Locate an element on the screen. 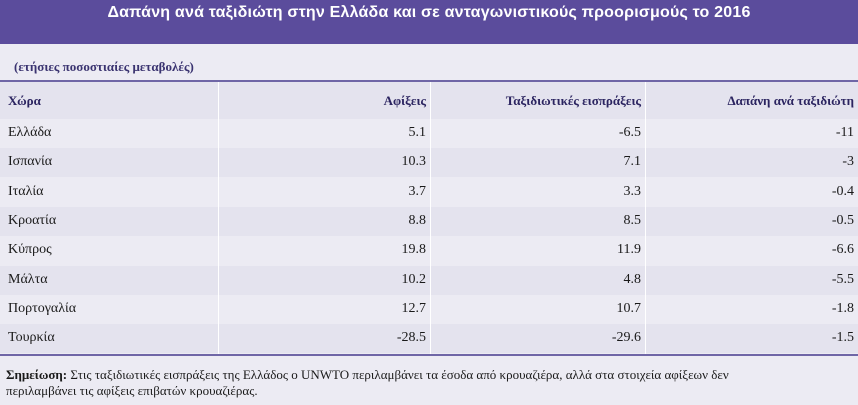 The image size is (858, 405). cell-spend: -1.8 is located at coordinates (842, 308).